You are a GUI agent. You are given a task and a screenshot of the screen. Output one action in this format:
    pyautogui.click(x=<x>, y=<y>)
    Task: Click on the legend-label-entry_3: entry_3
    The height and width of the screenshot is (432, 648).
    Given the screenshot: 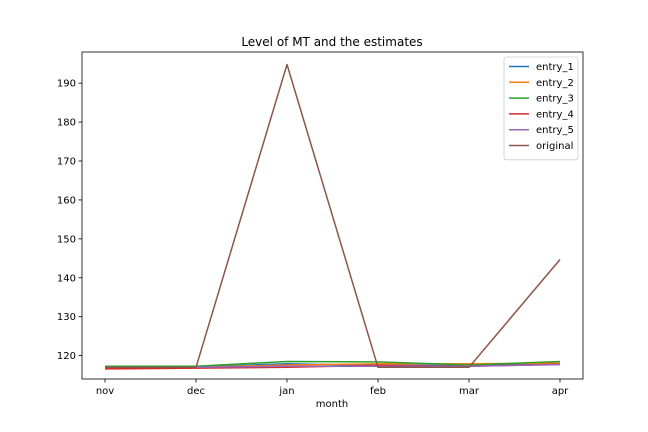 What is the action you would take?
    pyautogui.click(x=555, y=99)
    